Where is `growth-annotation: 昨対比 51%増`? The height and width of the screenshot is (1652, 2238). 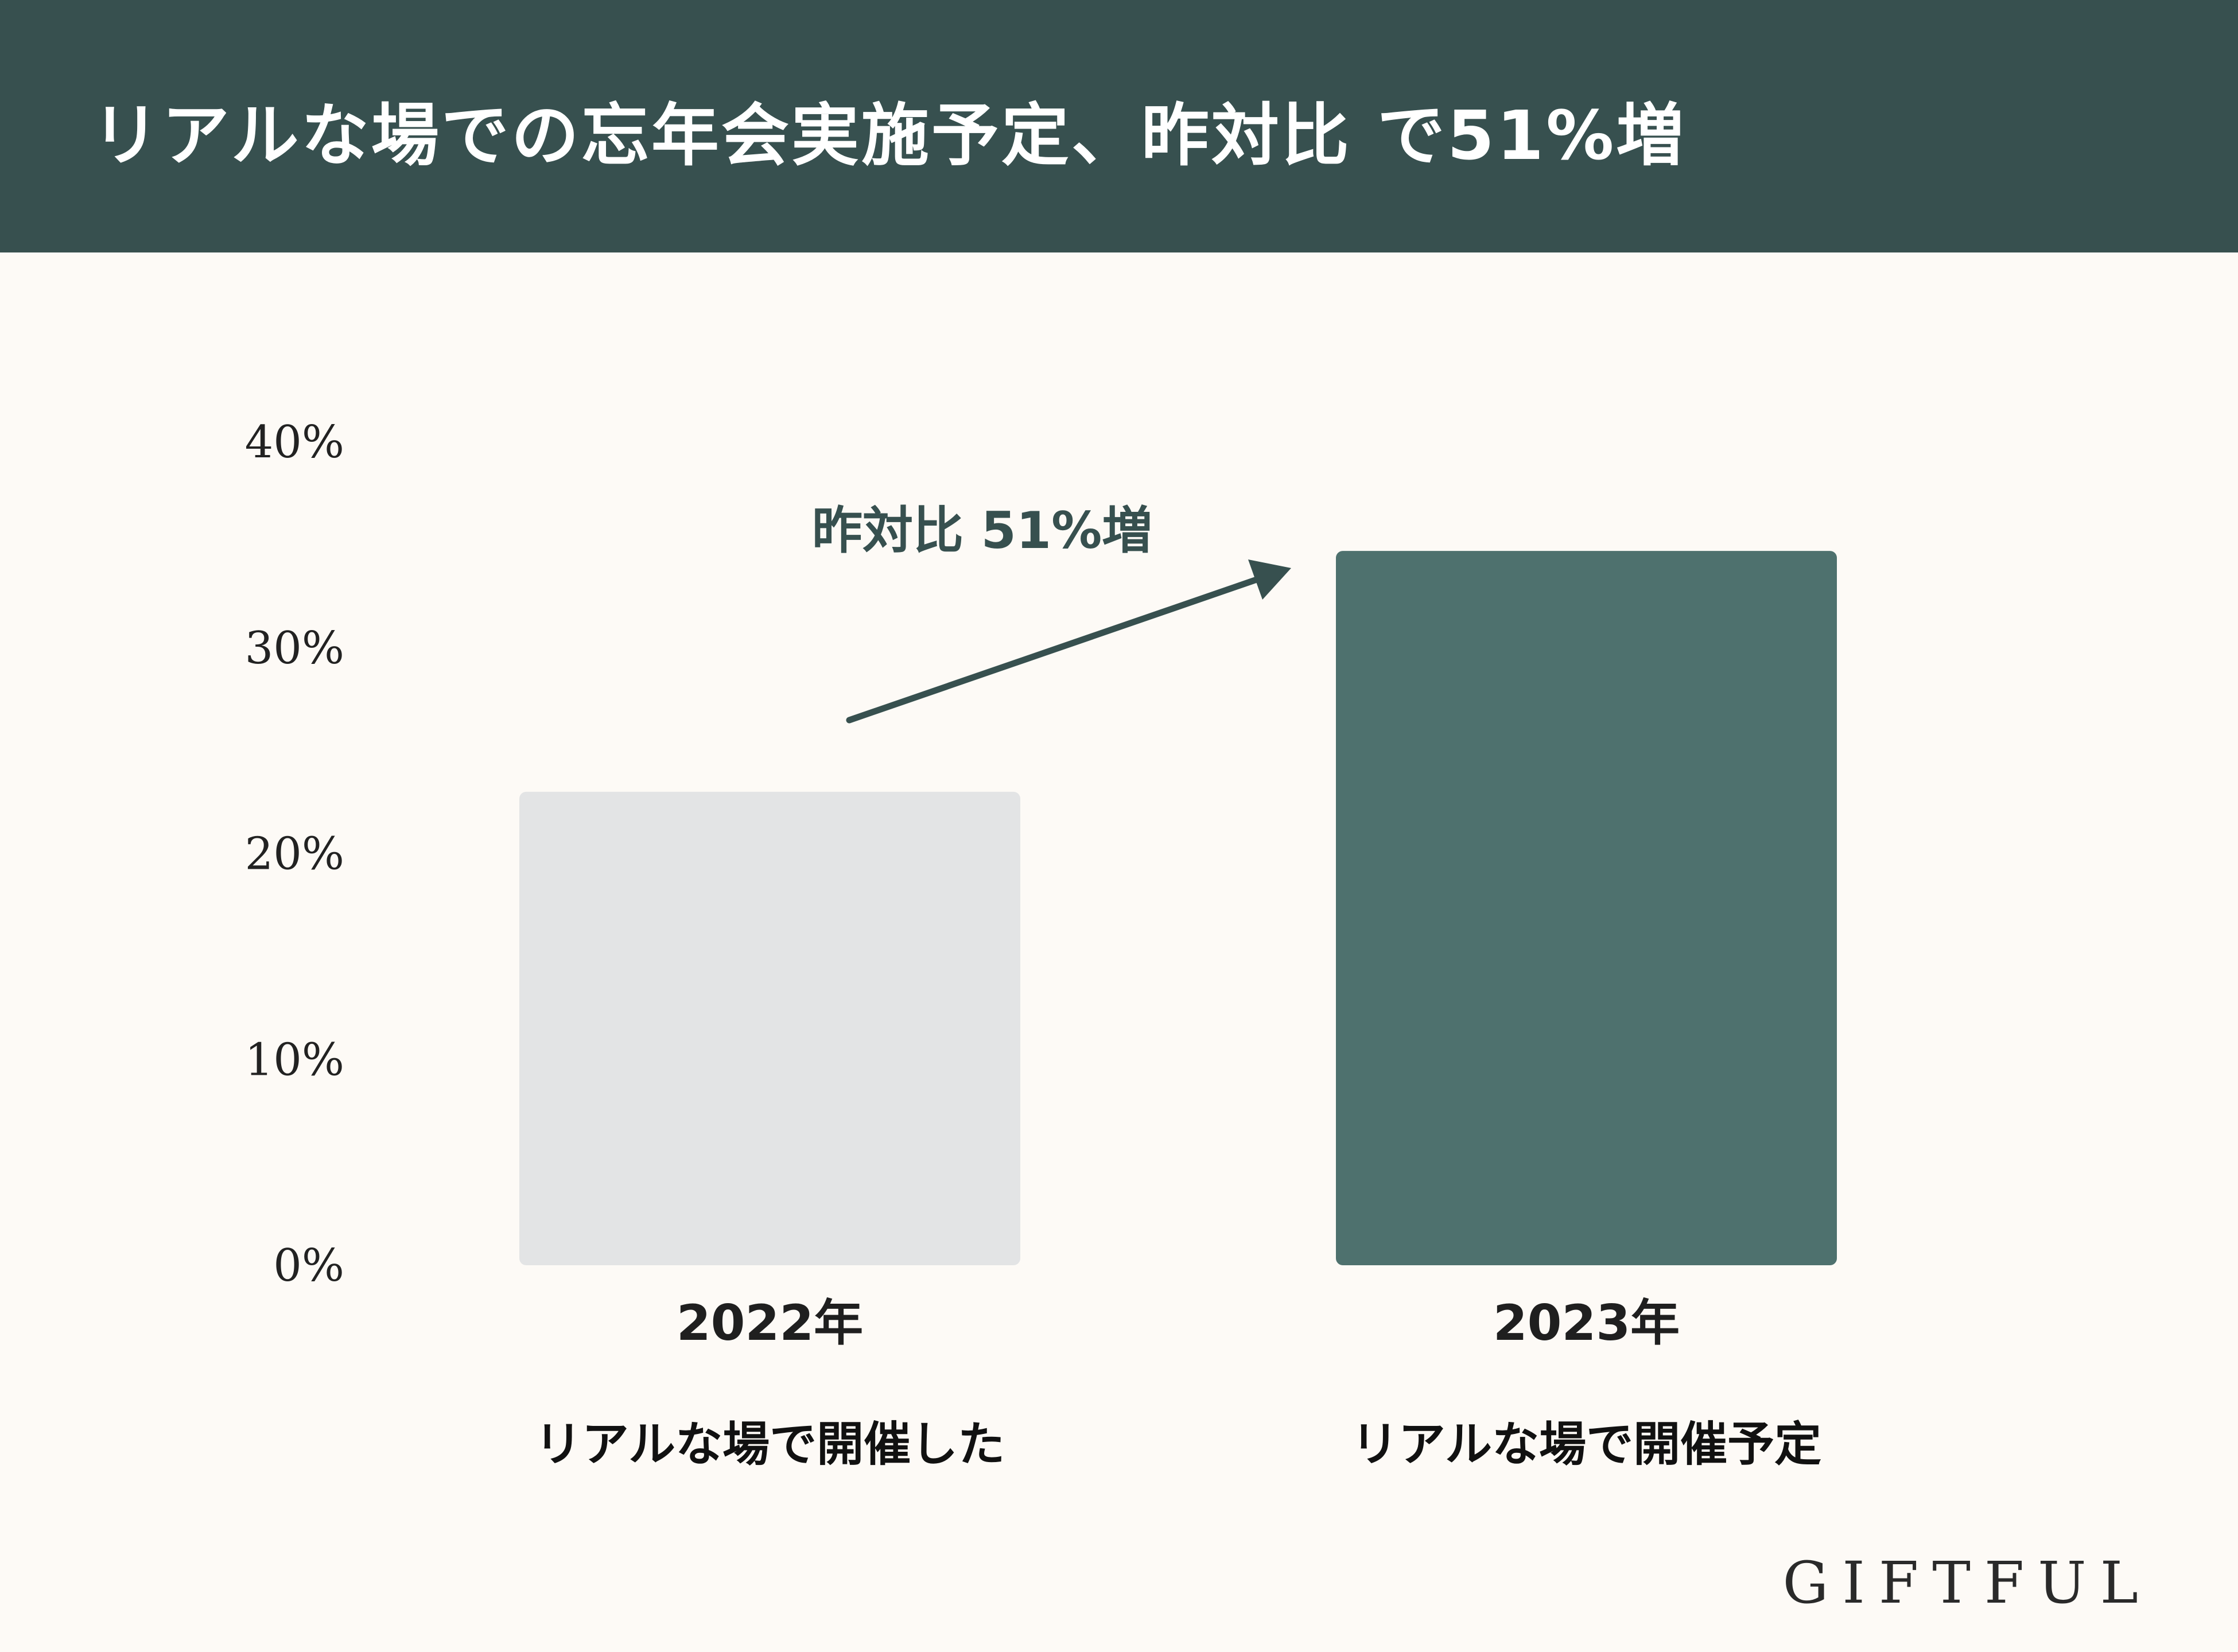
growth-annotation: 昨対比 51%増 is located at coordinates (982, 530).